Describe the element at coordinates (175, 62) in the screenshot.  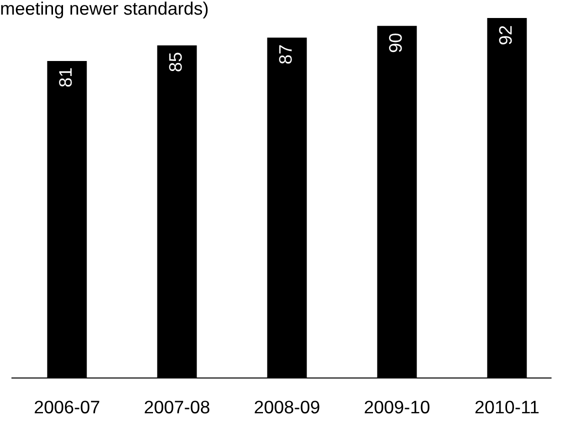
I see `data-label: 85` at that location.